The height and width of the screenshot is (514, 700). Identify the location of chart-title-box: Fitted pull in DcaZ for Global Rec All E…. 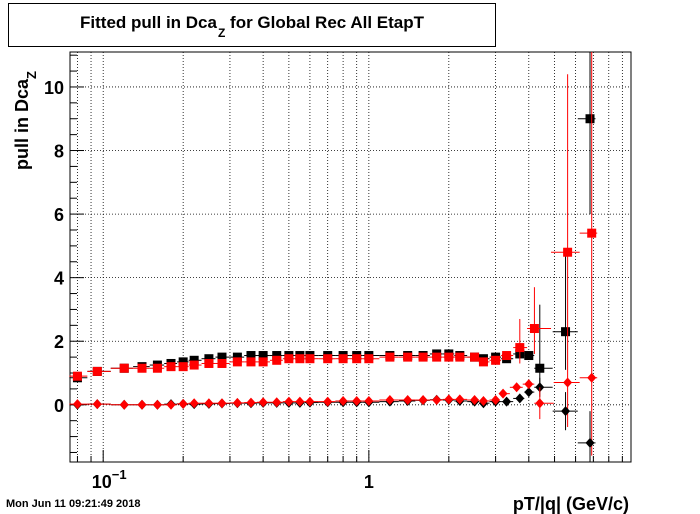
(252, 25).